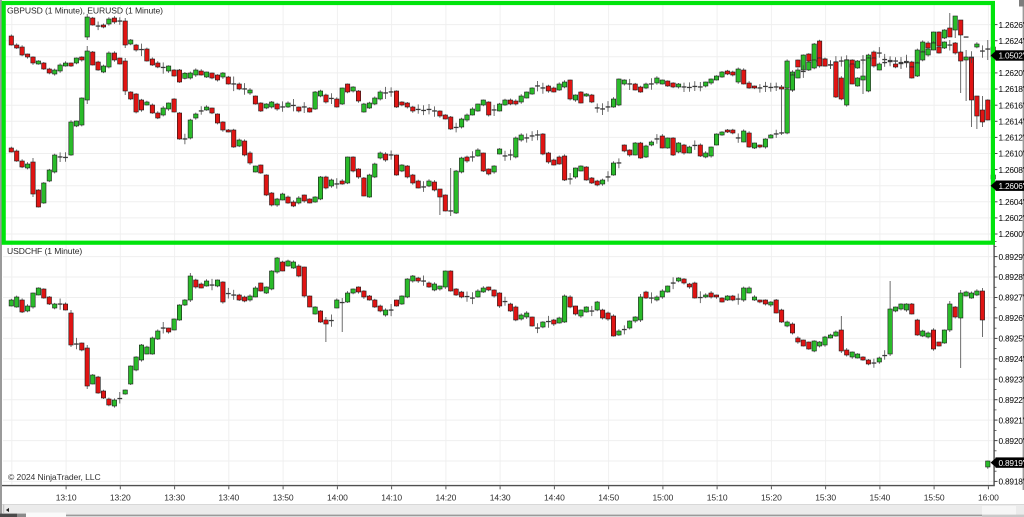  Describe the element at coordinates (1011, 89) in the screenshot. I see `svg-text: 1.2618'0` at that location.